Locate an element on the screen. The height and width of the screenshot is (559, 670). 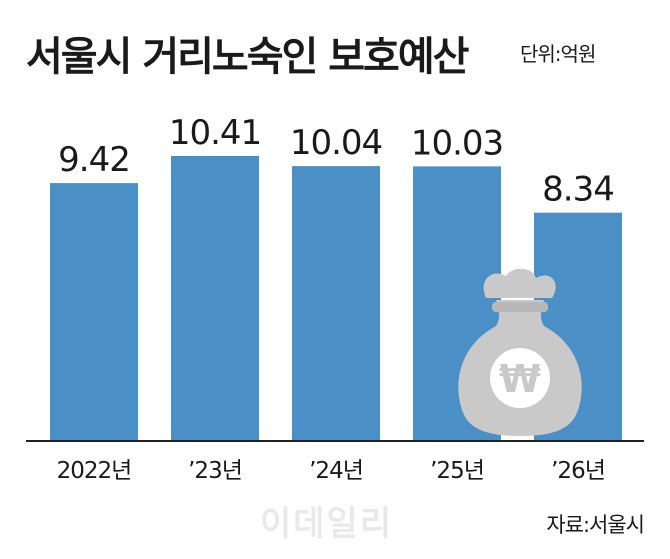
won-money-bag-icon: ₩ is located at coordinates (520, 352).